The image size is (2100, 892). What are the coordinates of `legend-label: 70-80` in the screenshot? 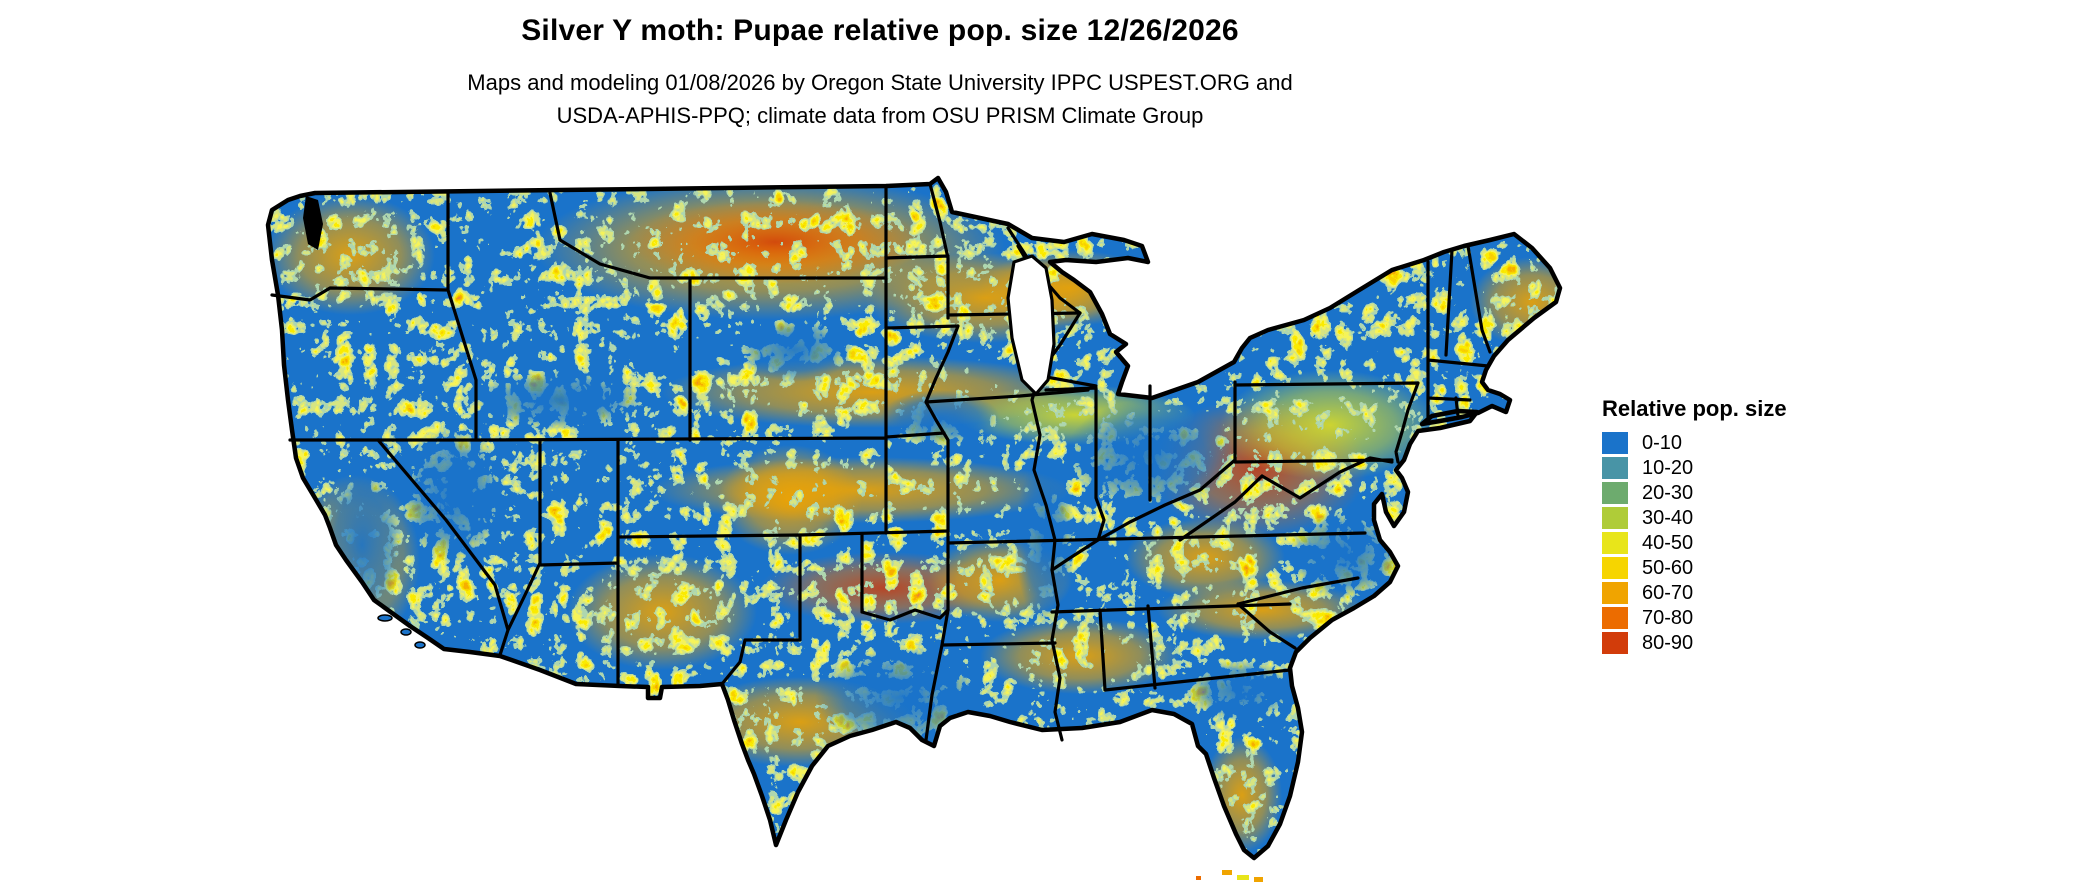 It's located at (1668, 617).